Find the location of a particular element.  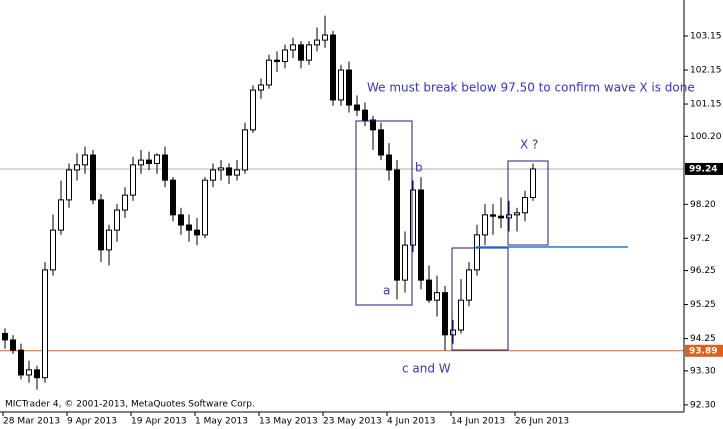

current-price-label: 99.24 is located at coordinates (703, 169).